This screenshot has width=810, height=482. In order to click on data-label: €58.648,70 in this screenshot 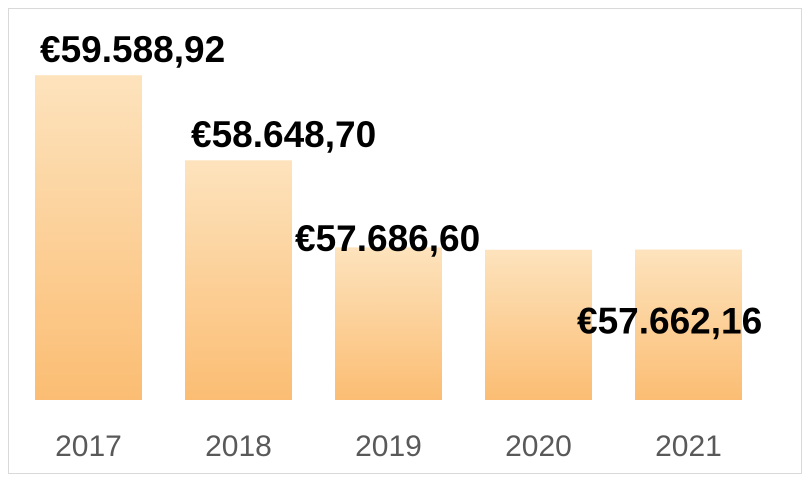, I will do `click(283, 134)`.